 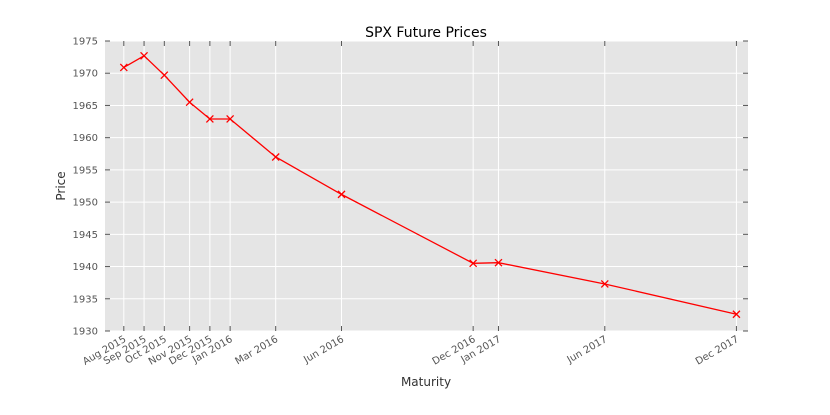 What do you see at coordinates (85, 267) in the screenshot?
I see `y-tick-label: 1940` at bounding box center [85, 267].